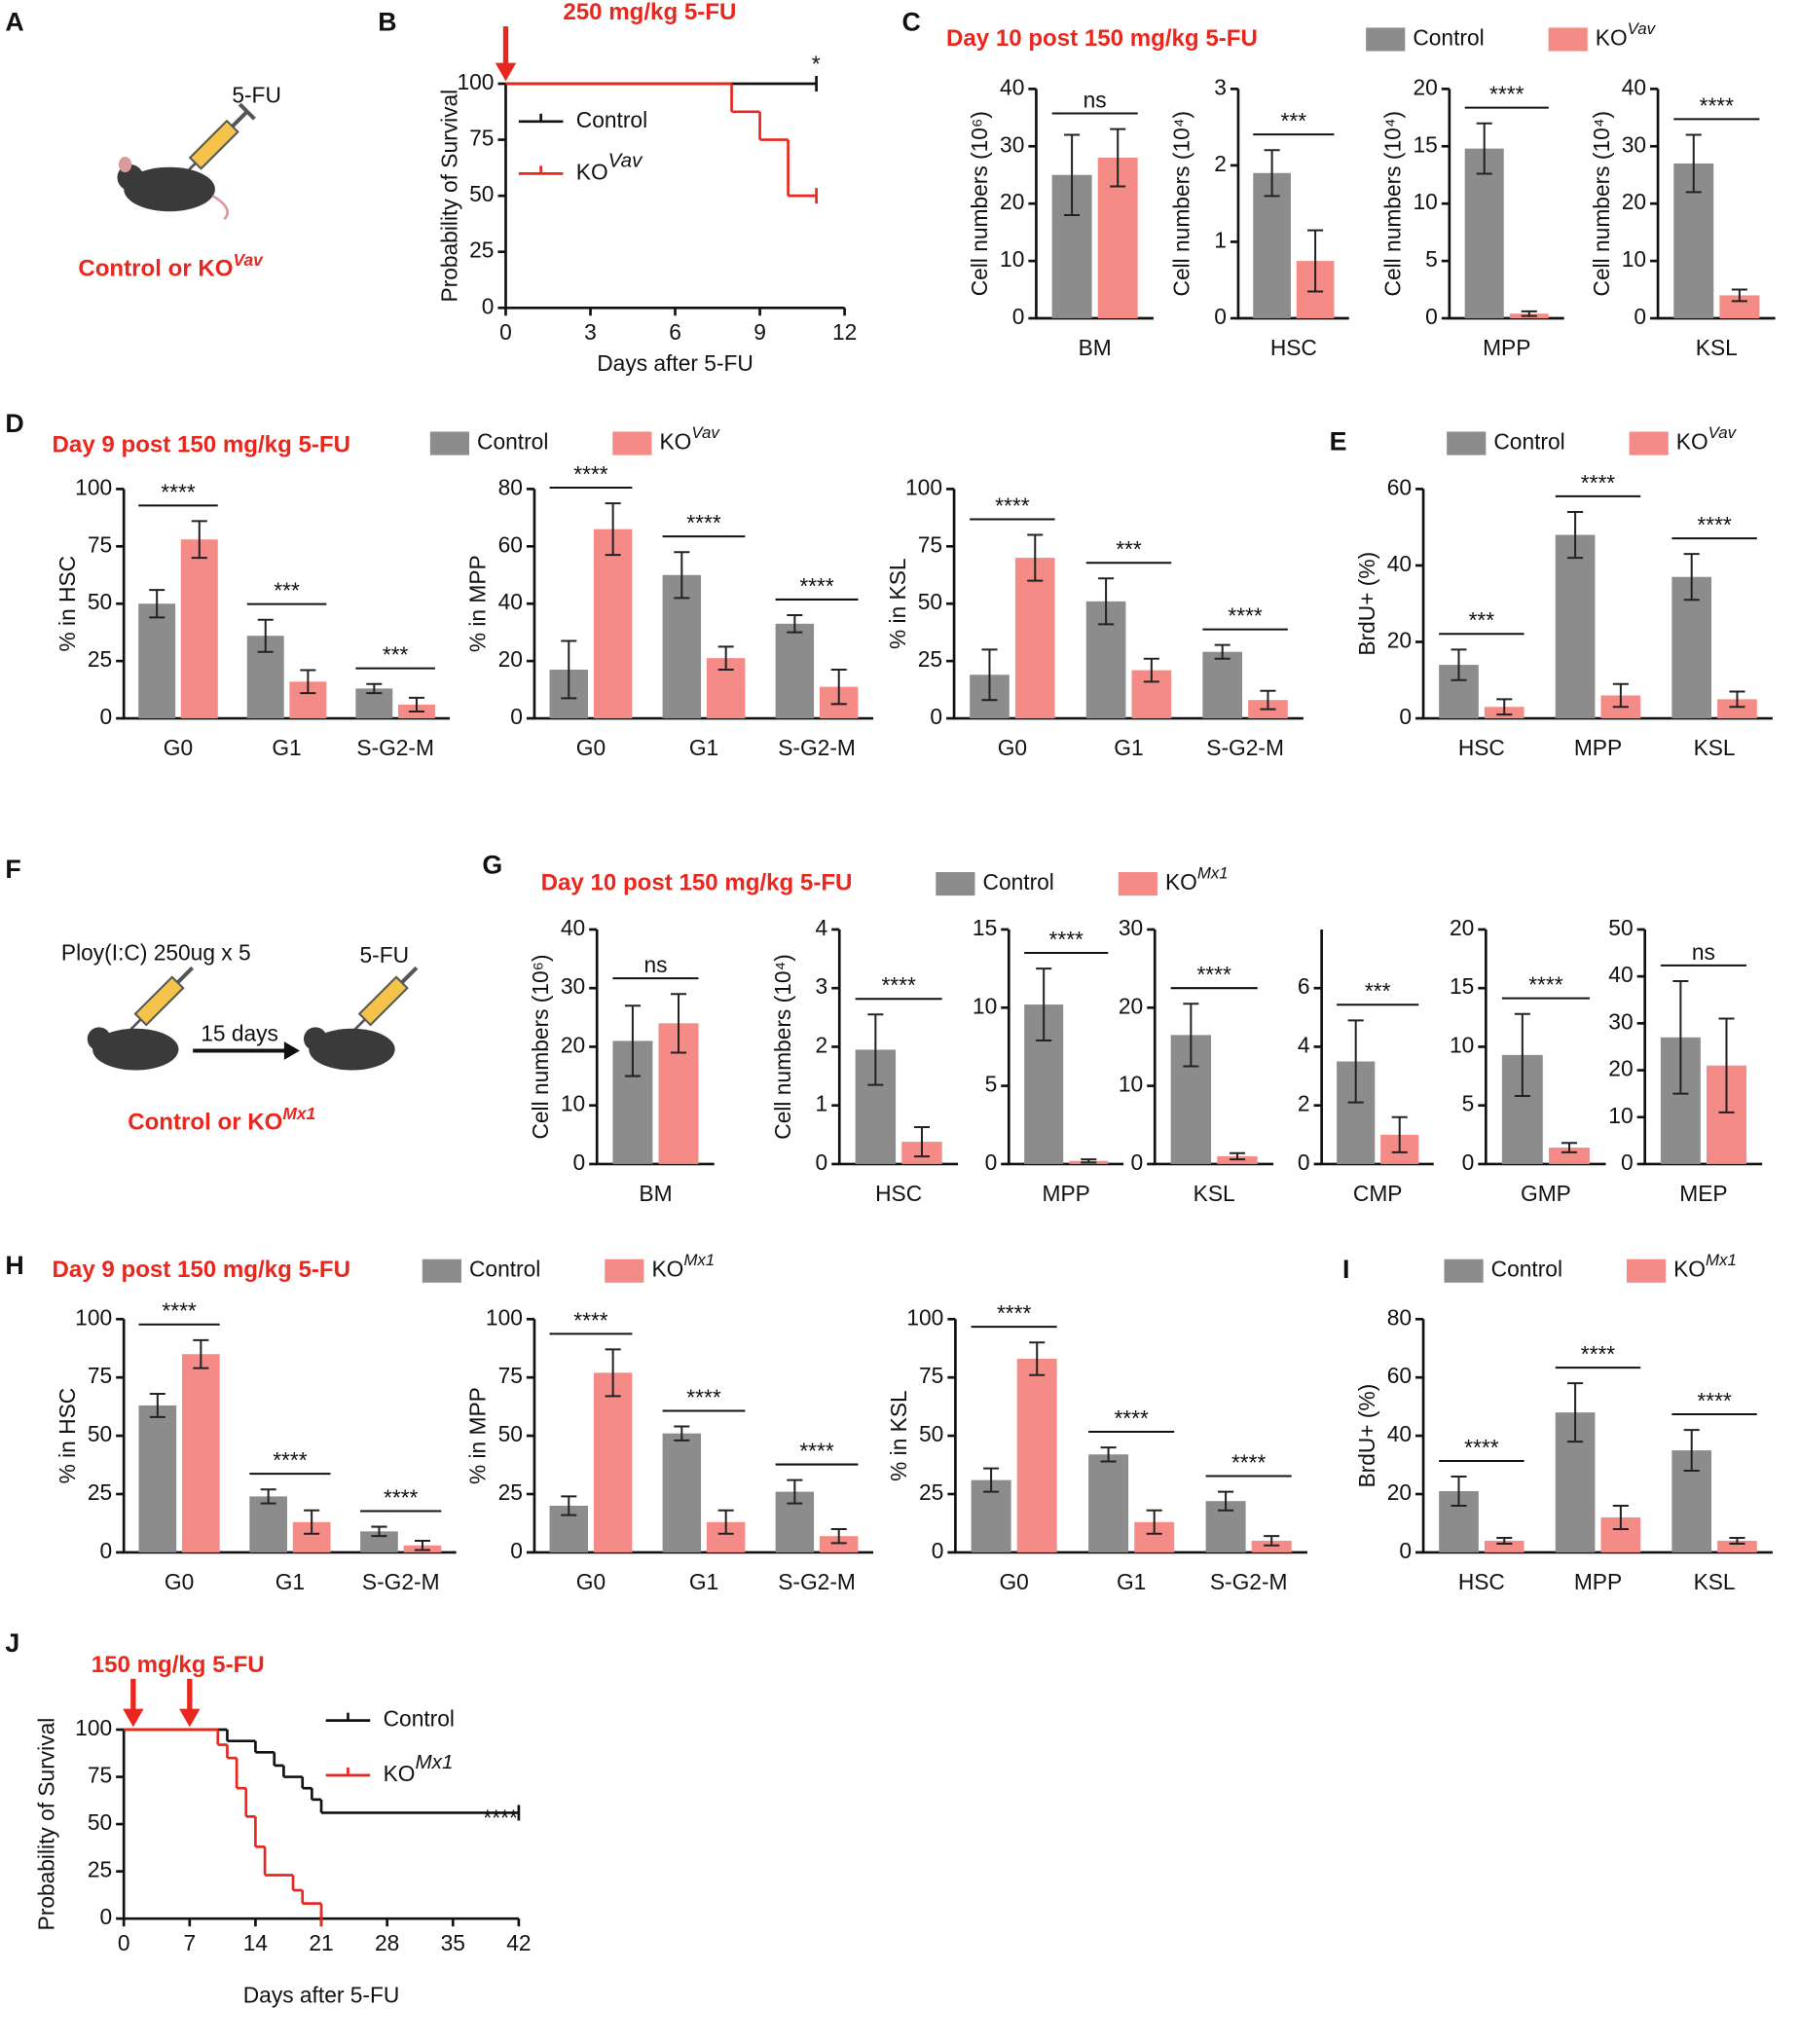  What do you see at coordinates (218, 139) in the screenshot?
I see `syringe` at bounding box center [218, 139].